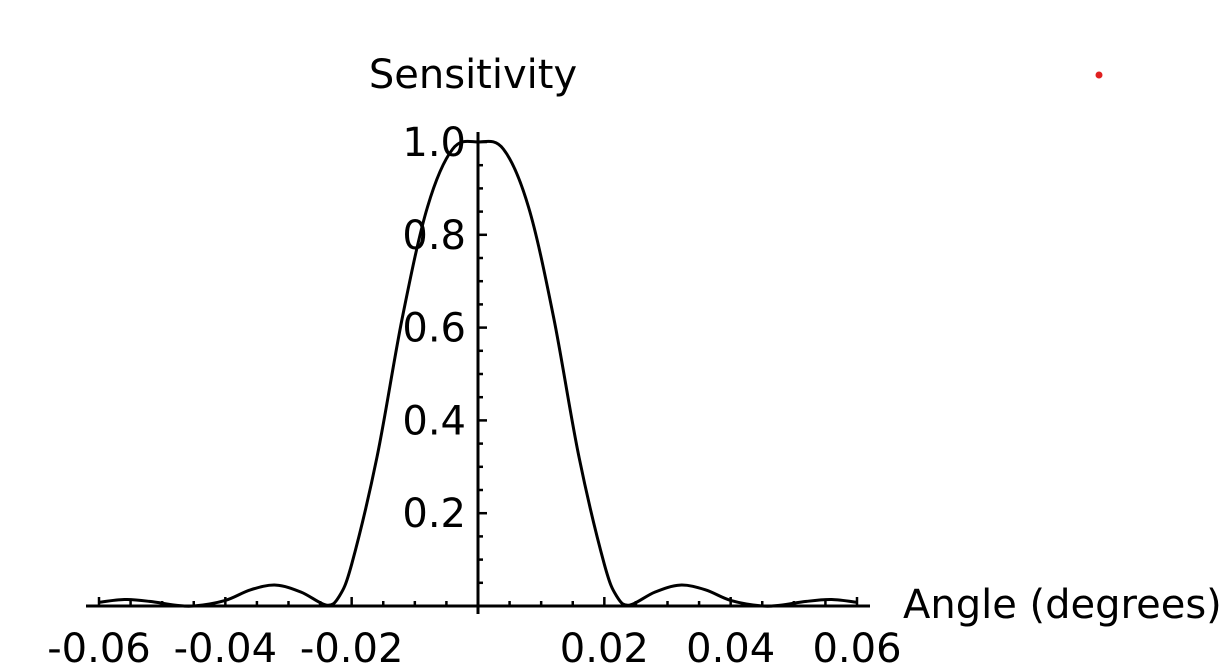 The image size is (1226, 670). I want to click on y-tick-label: 0.6, so click(434, 329).